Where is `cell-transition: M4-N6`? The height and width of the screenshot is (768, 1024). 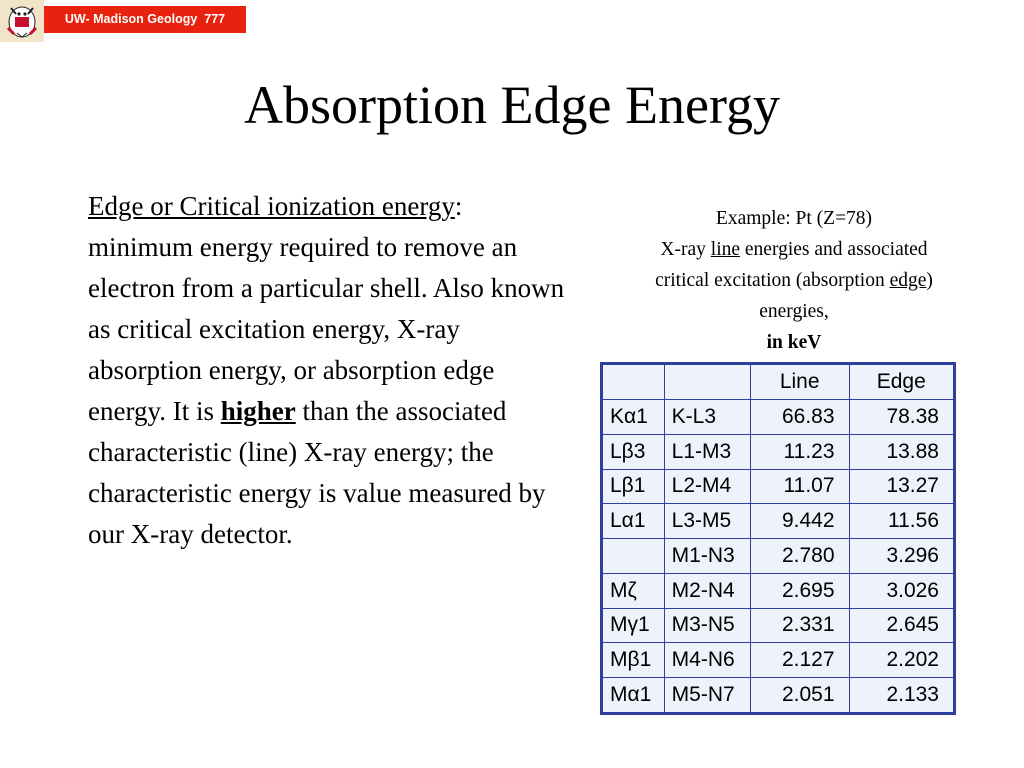 cell-transition: M4-N6 is located at coordinates (707, 660).